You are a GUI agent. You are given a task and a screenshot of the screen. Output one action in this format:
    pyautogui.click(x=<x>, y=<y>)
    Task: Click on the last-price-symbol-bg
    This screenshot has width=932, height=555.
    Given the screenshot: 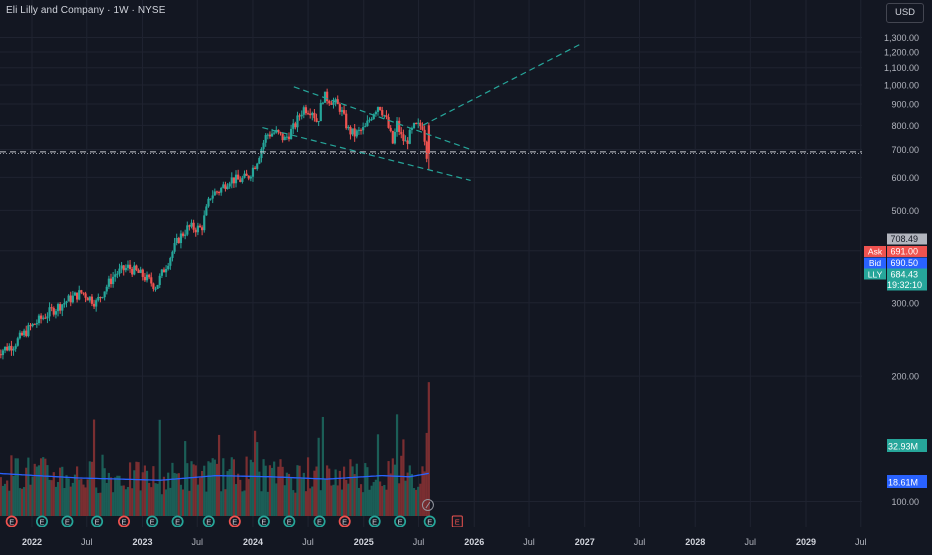 What is the action you would take?
    pyautogui.click(x=875, y=274)
    